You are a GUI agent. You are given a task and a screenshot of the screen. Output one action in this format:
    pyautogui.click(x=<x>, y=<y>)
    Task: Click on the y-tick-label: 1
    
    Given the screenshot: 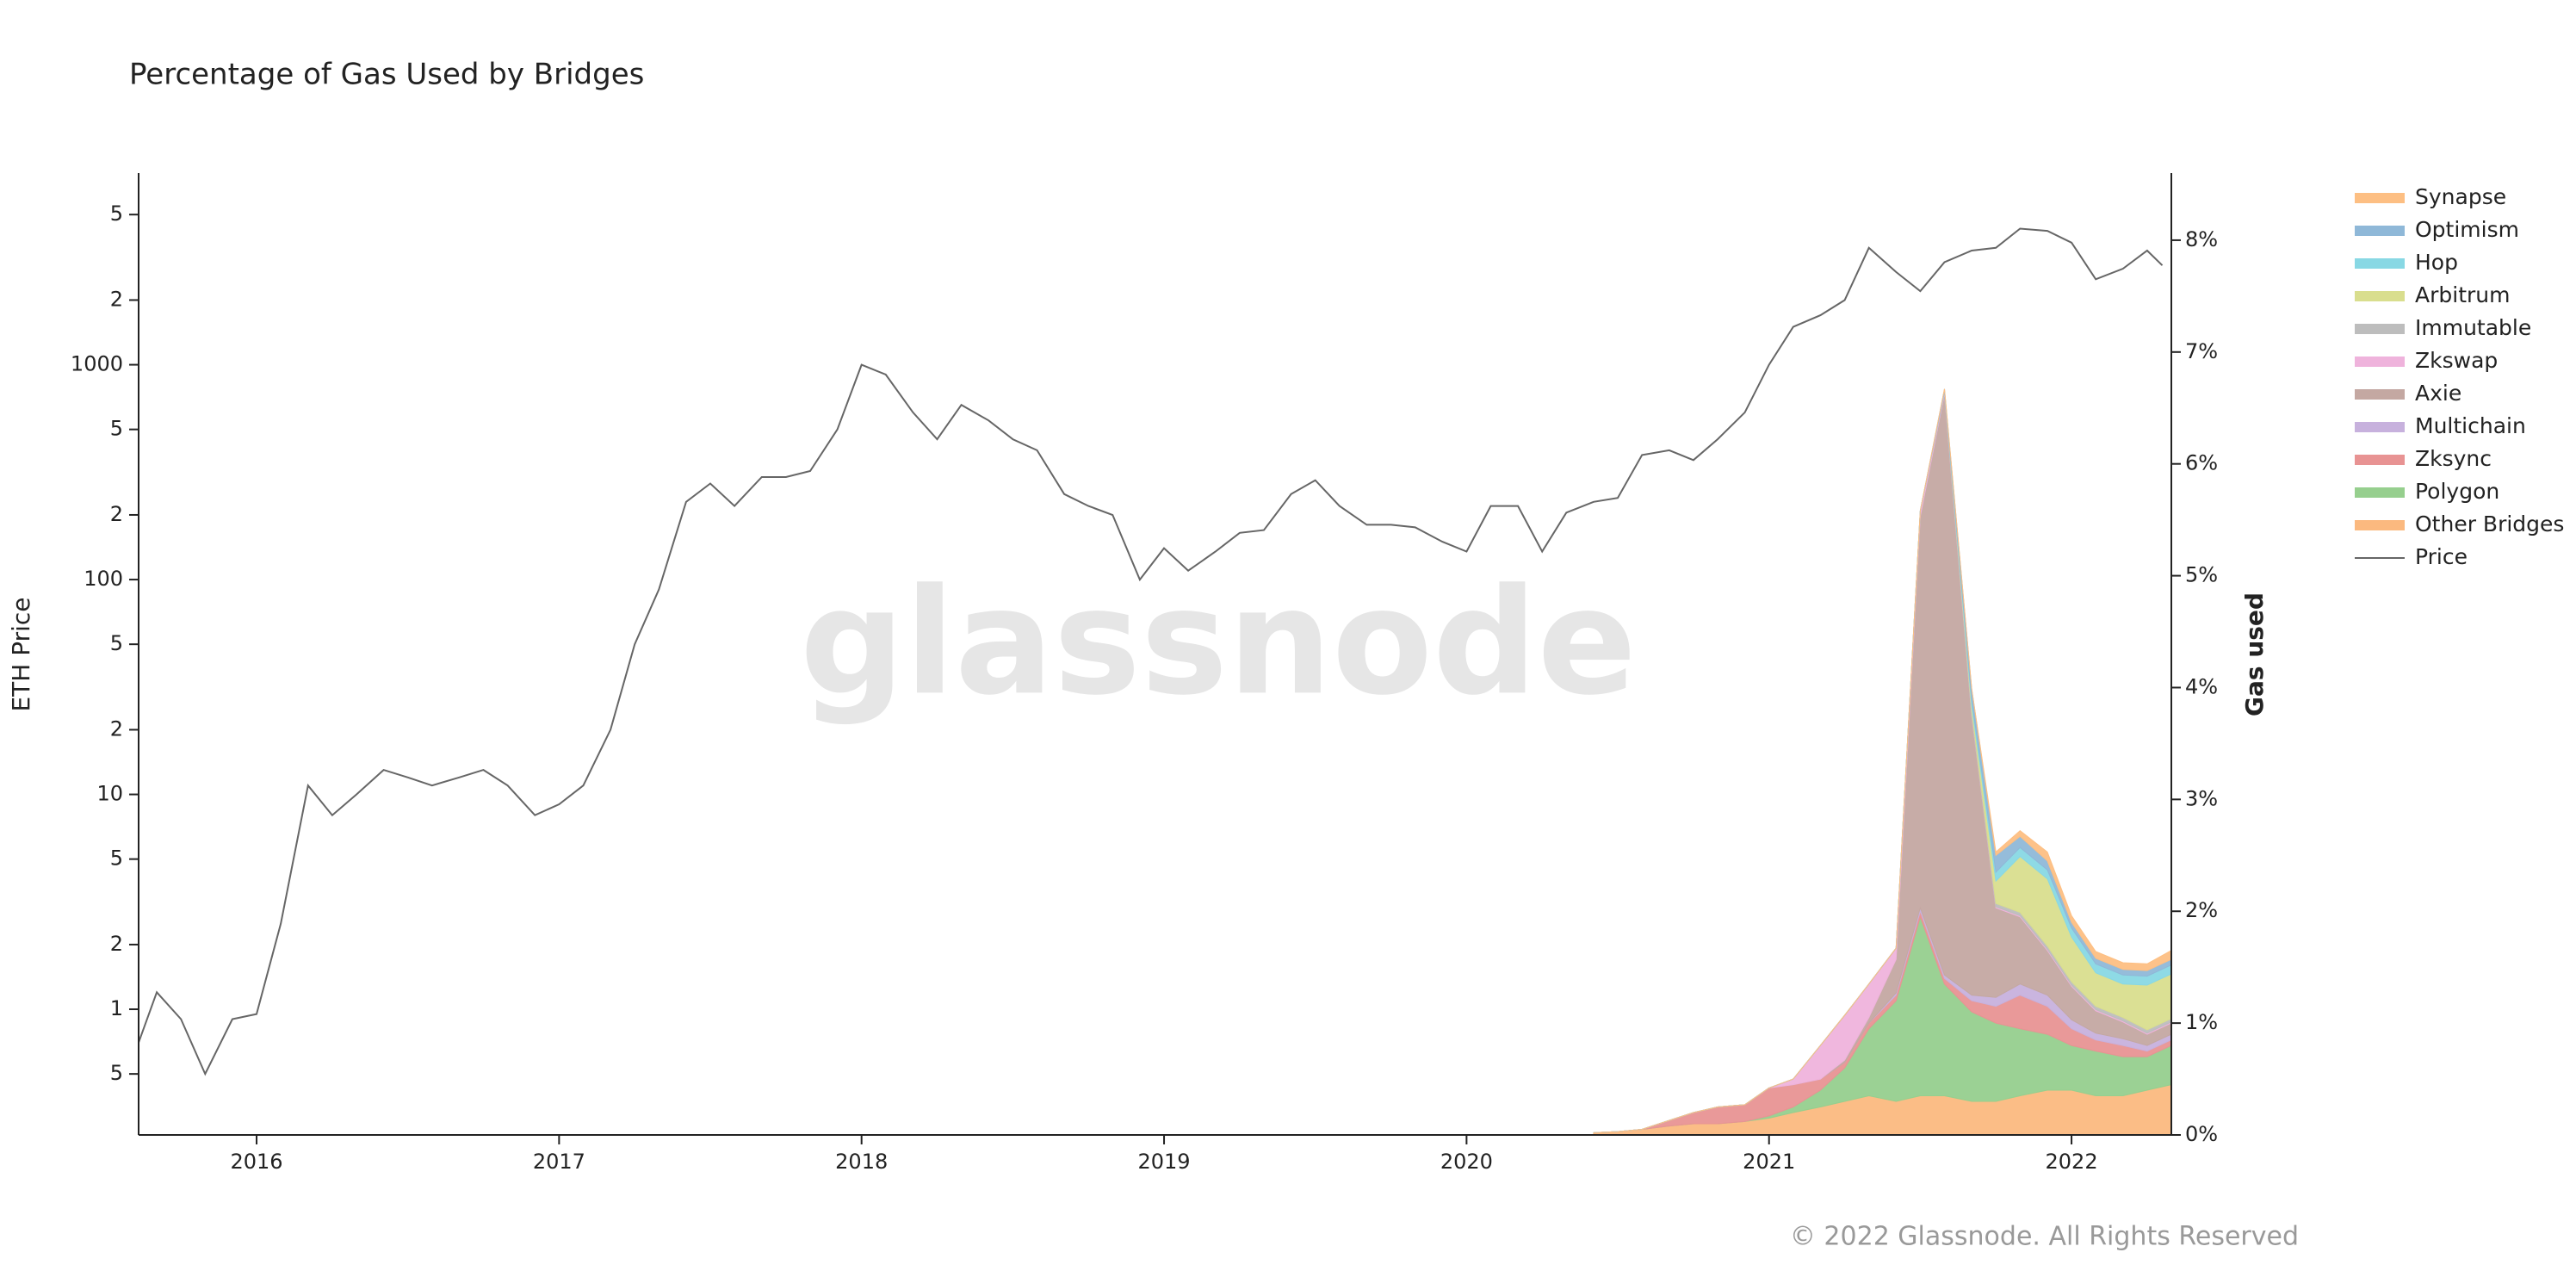 What is the action you would take?
    pyautogui.click(x=116, y=1008)
    